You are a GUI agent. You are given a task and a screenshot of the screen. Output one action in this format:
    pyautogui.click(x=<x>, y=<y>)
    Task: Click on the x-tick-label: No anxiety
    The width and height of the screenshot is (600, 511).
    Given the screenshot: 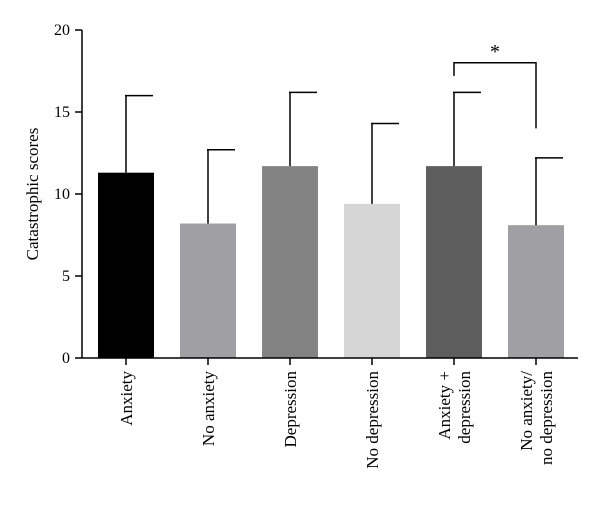 What is the action you would take?
    pyautogui.click(x=208, y=409)
    